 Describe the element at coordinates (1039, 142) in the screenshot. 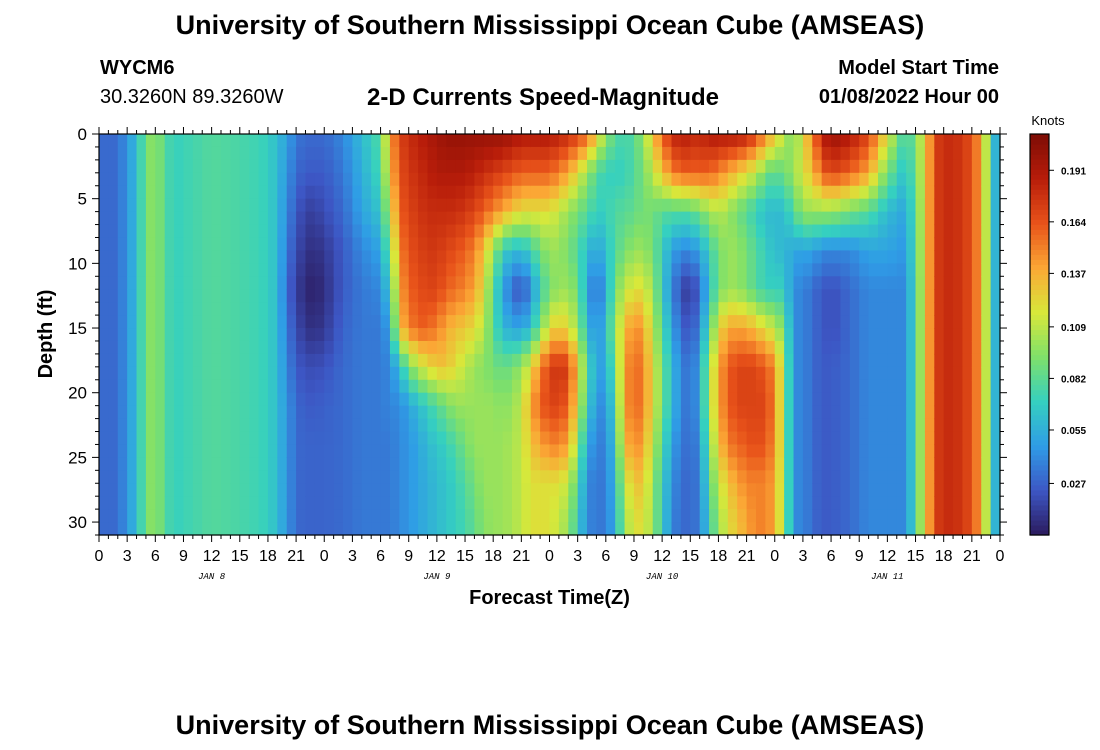

I see `colorbar-segment` at that location.